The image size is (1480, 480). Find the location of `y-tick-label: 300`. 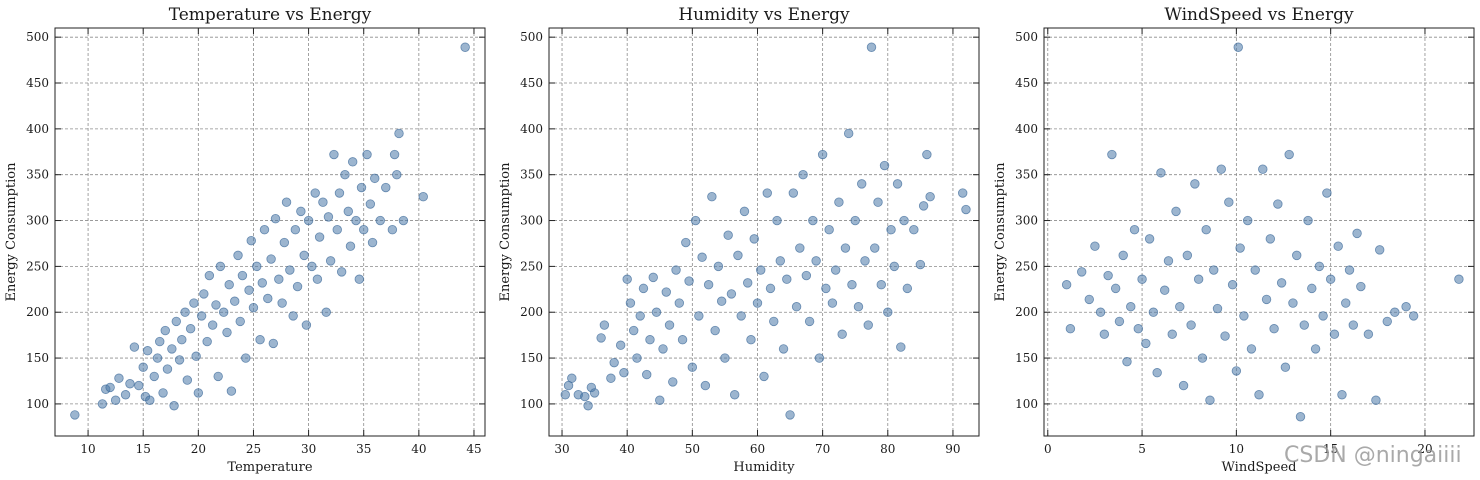

y-tick-label: 300 is located at coordinates (531, 221).